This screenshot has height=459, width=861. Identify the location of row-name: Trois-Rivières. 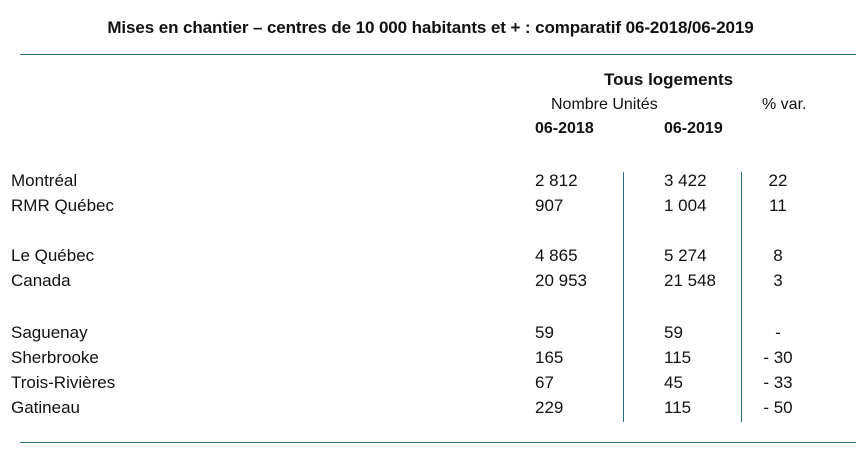
(63, 382).